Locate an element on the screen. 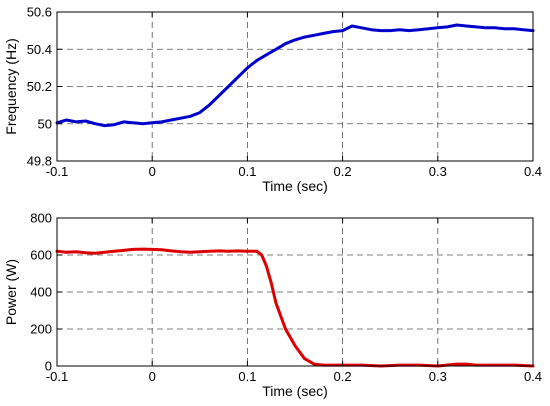 The width and height of the screenshot is (550, 406). y-tick-label: 400 is located at coordinates (41, 292).